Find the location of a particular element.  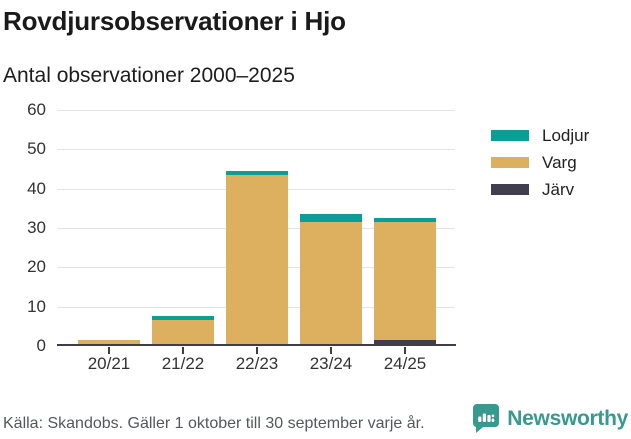

newsworthy-wordmark: Newsworthy is located at coordinates (567, 418).